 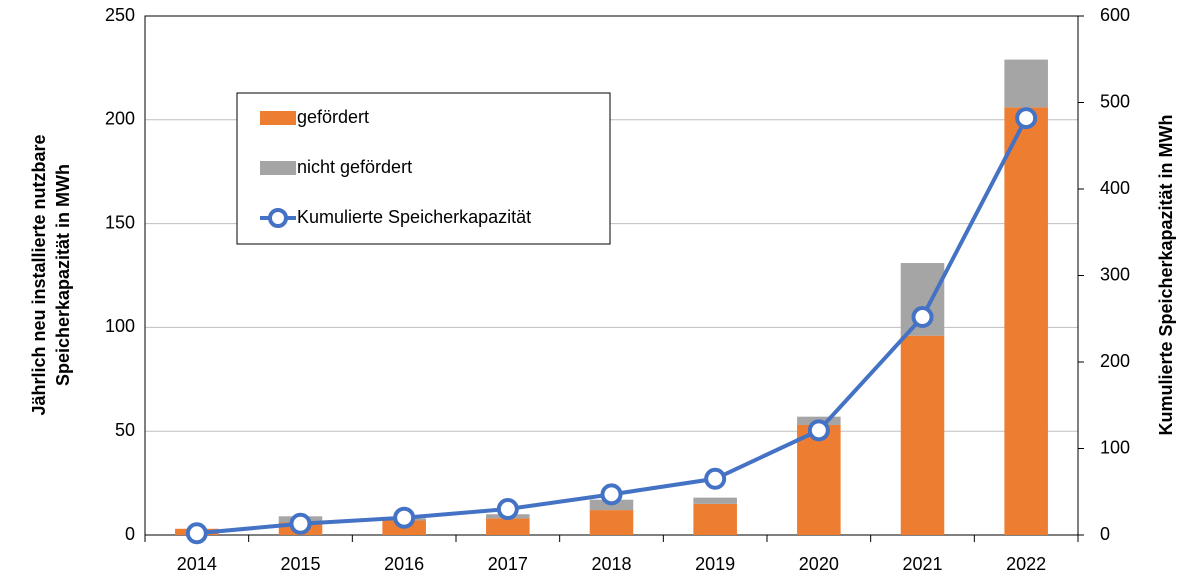 I want to click on y-tick-label: 150, so click(x=120, y=222).